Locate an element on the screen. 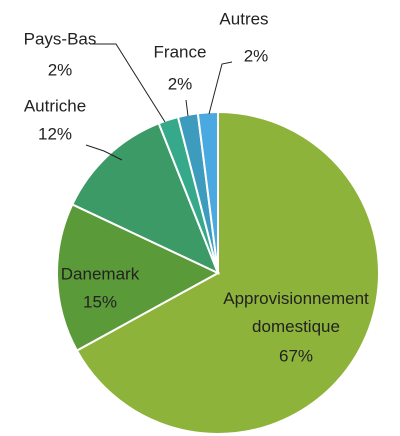 The width and height of the screenshot is (400, 436). leader-lines is located at coordinates (159, 102).